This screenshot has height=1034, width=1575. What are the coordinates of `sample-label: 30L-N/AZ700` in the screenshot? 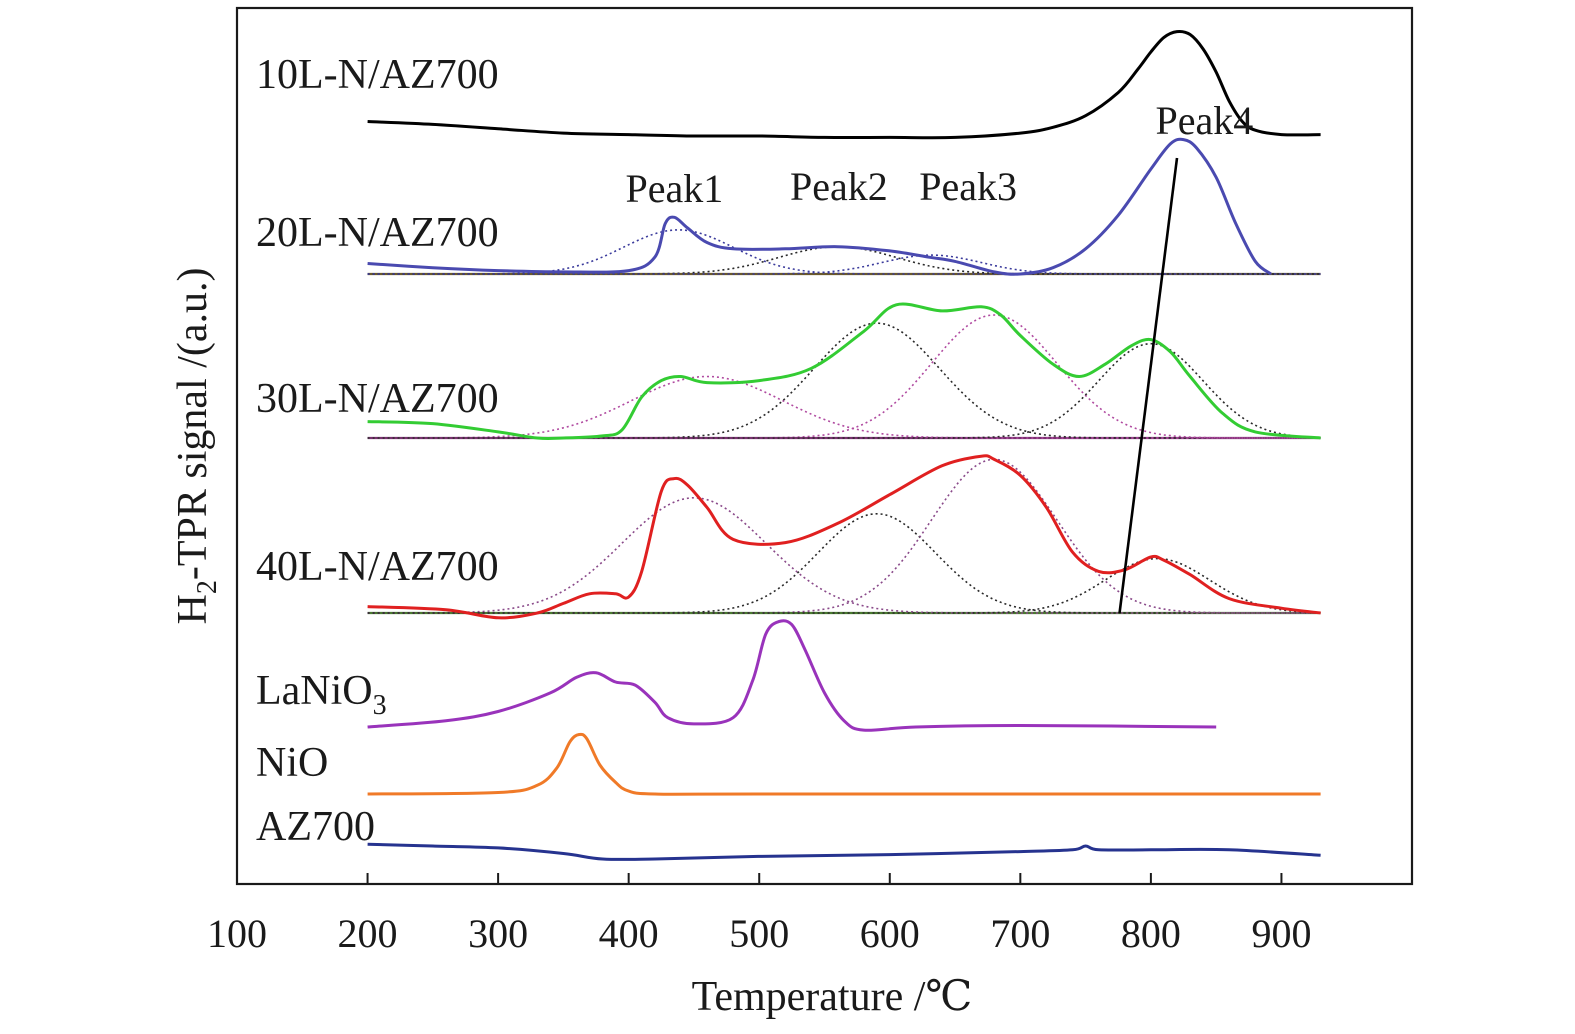 It's located at (377, 399).